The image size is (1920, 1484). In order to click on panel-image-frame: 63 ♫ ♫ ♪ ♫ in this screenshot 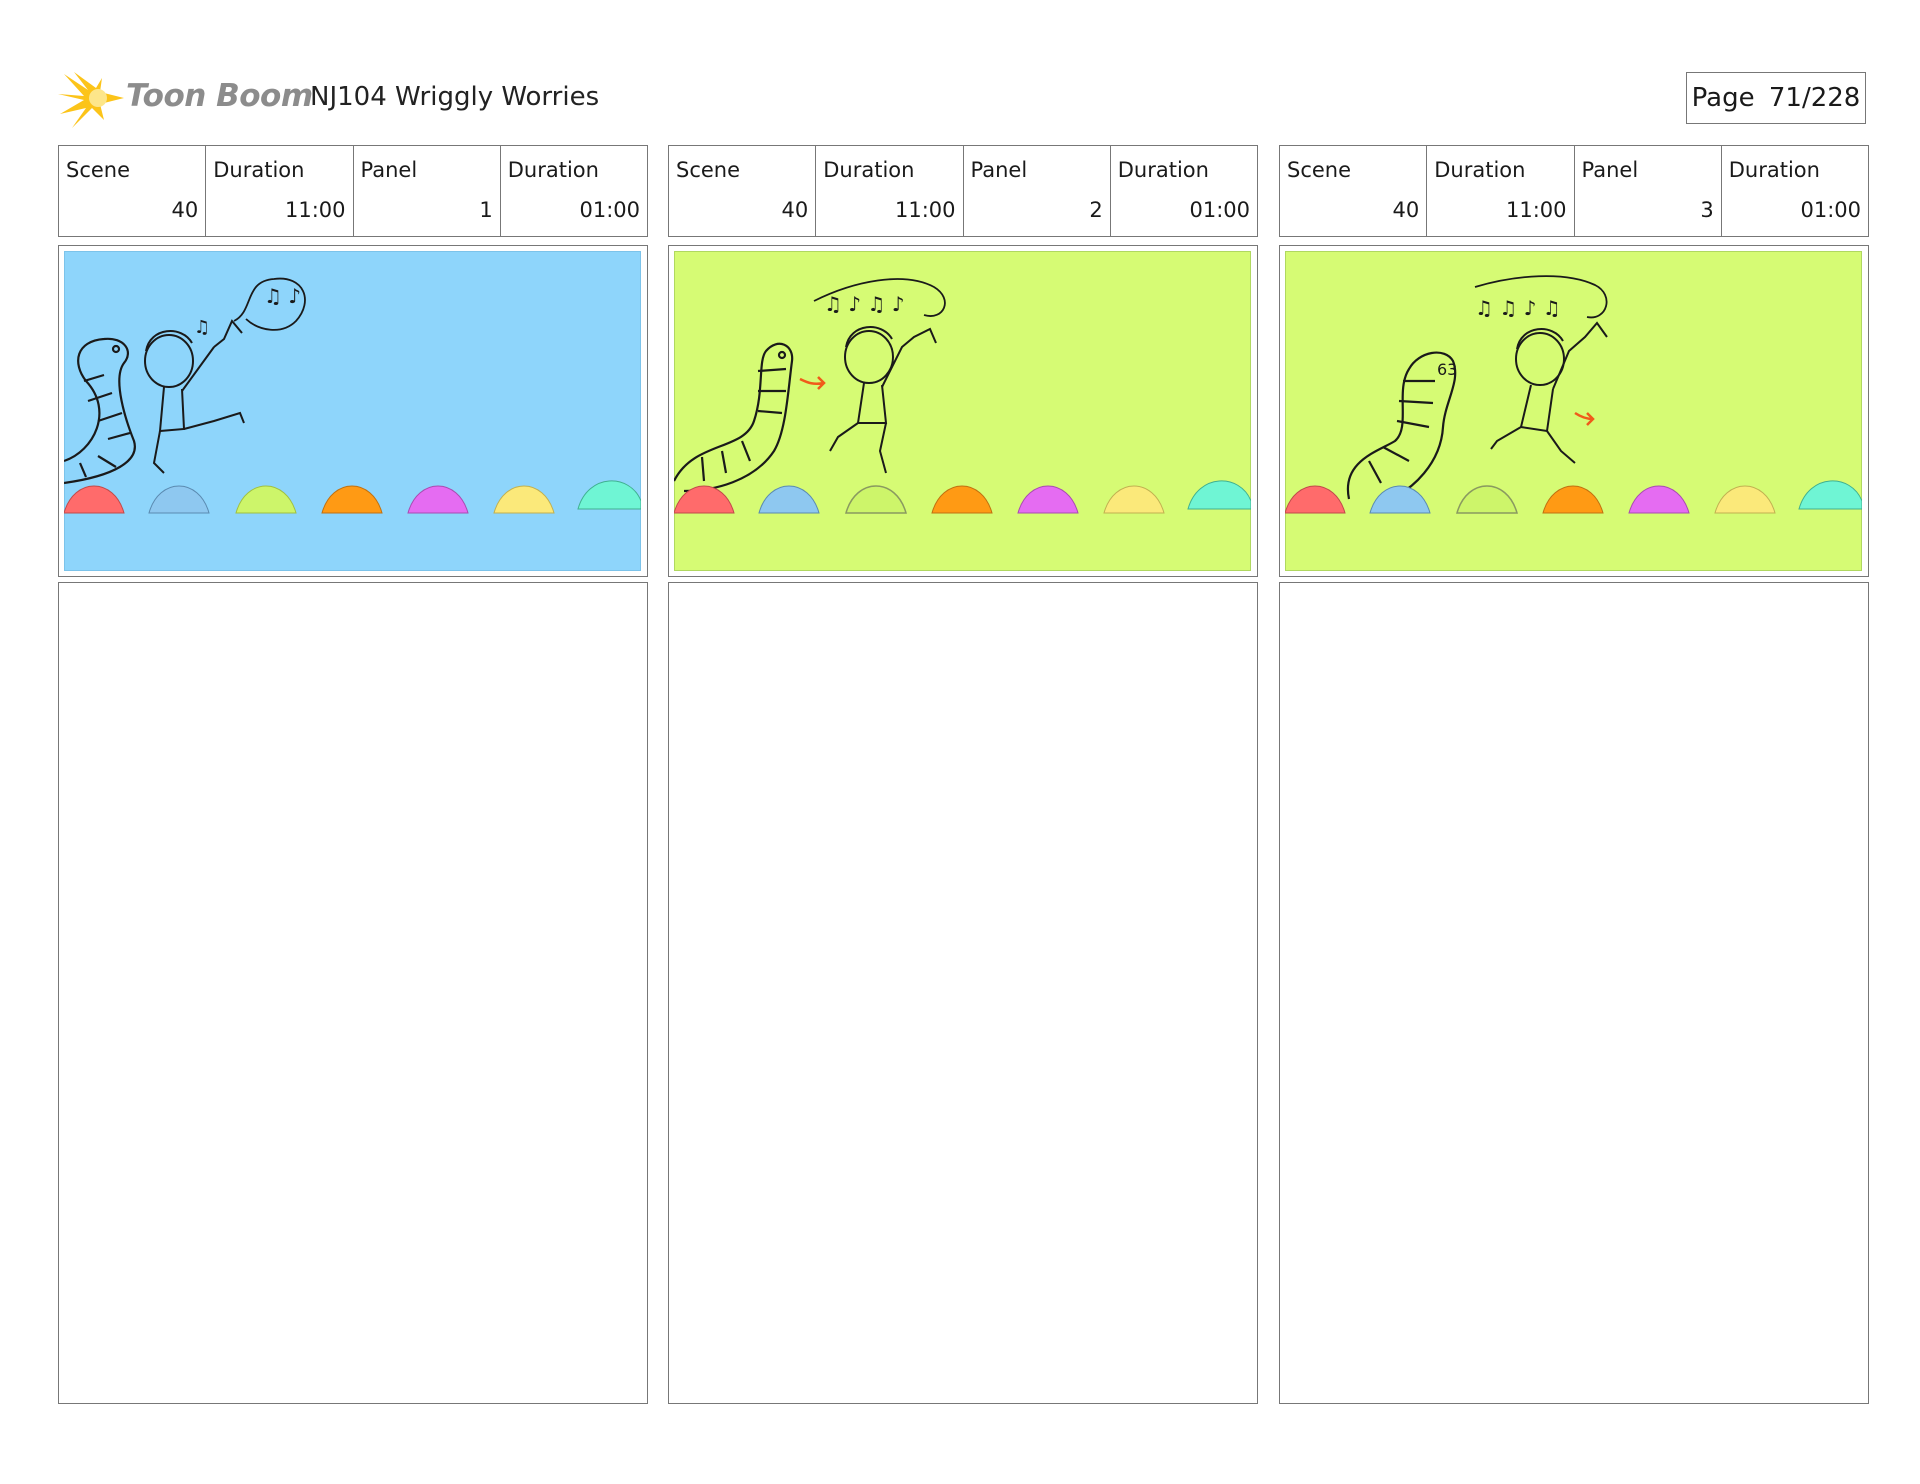, I will do `click(1574, 411)`.